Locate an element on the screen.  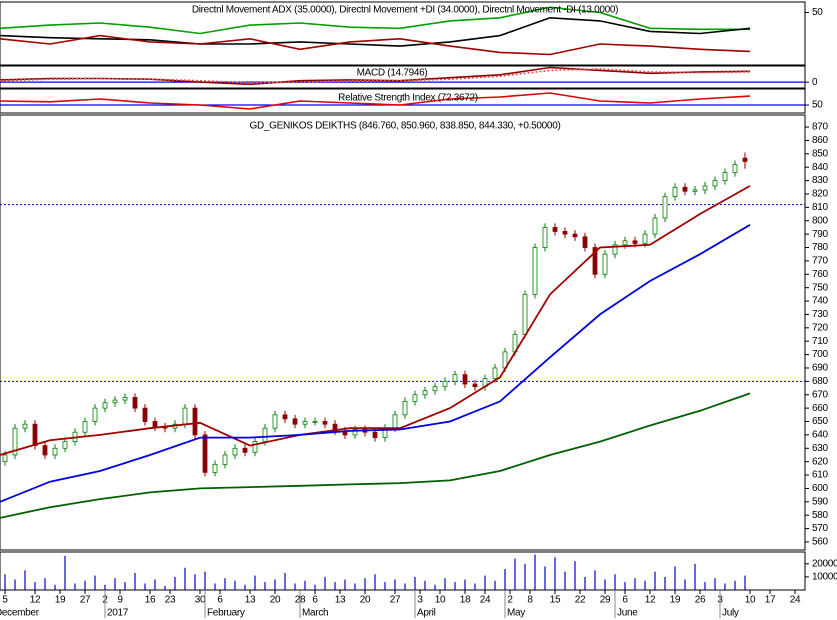
x-tick-label: 17 is located at coordinates (770, 600).